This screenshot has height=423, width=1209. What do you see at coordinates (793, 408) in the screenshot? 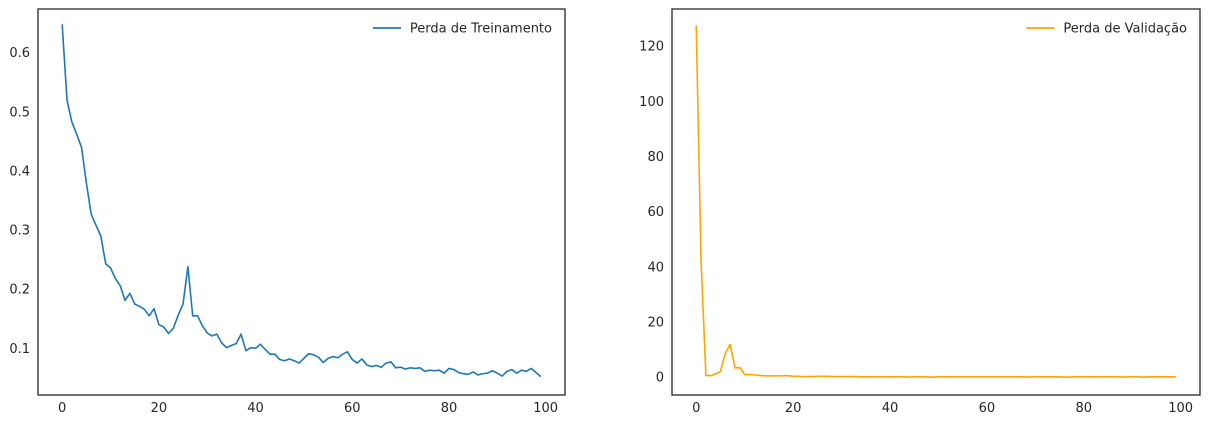
I see `val-x-tick-label: 20` at bounding box center [793, 408].